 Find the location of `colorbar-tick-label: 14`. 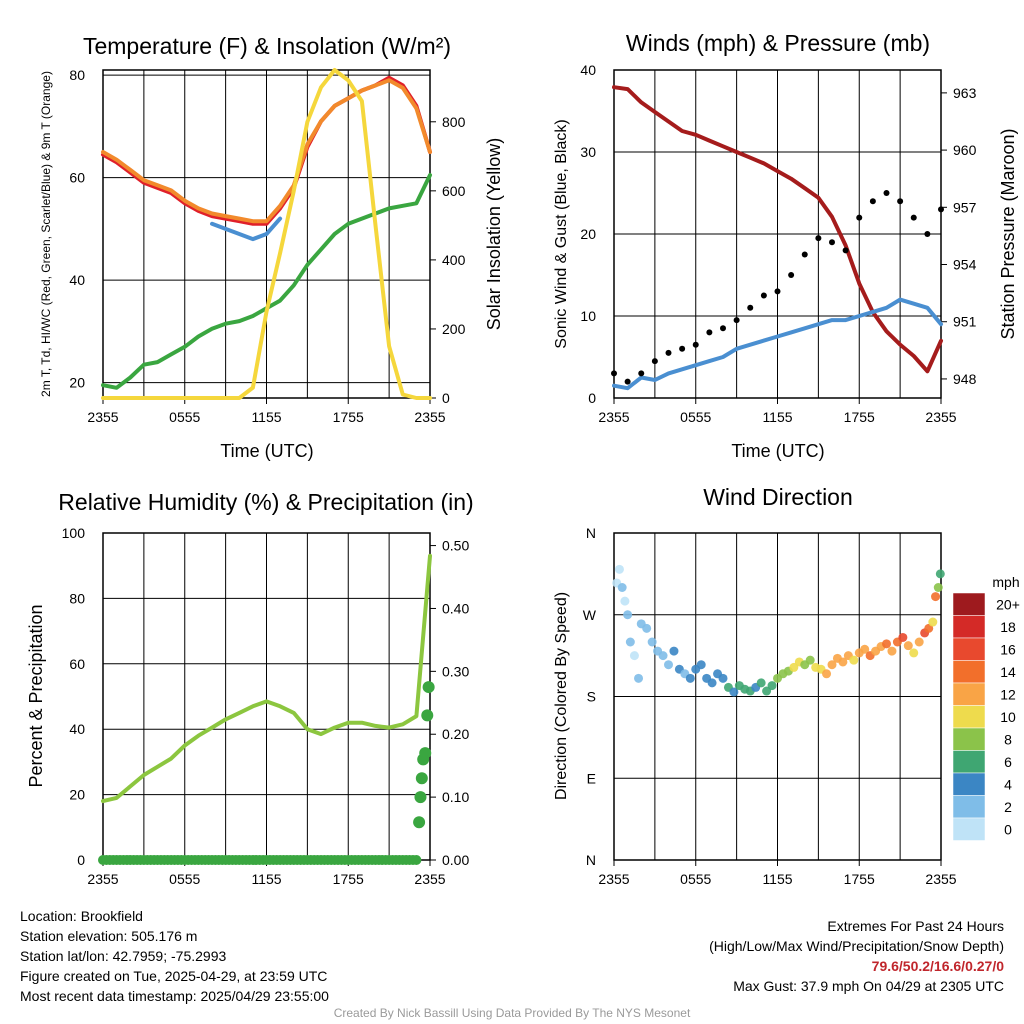

colorbar-tick-label: 14 is located at coordinates (1008, 672).